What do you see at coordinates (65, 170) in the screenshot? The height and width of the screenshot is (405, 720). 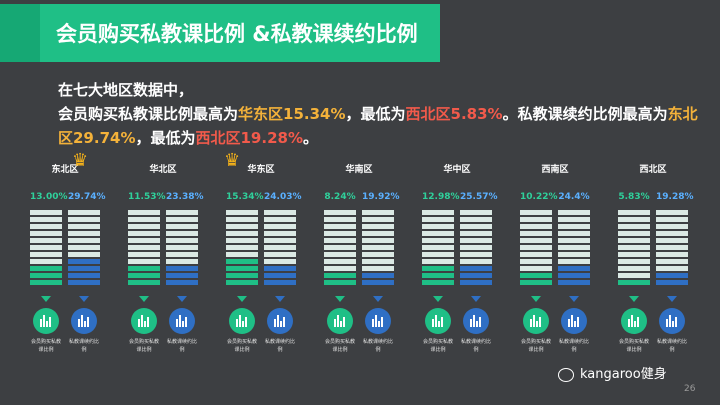 I see `region-name: 东北区` at bounding box center [65, 170].